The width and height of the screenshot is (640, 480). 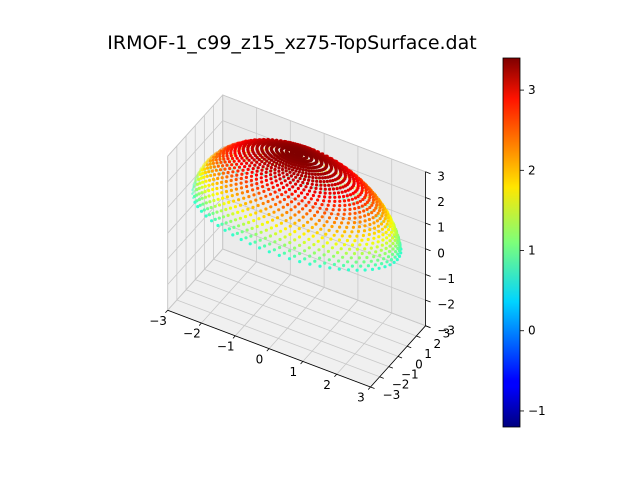 I want to click on y-tick-mark, so click(x=391, y=367).